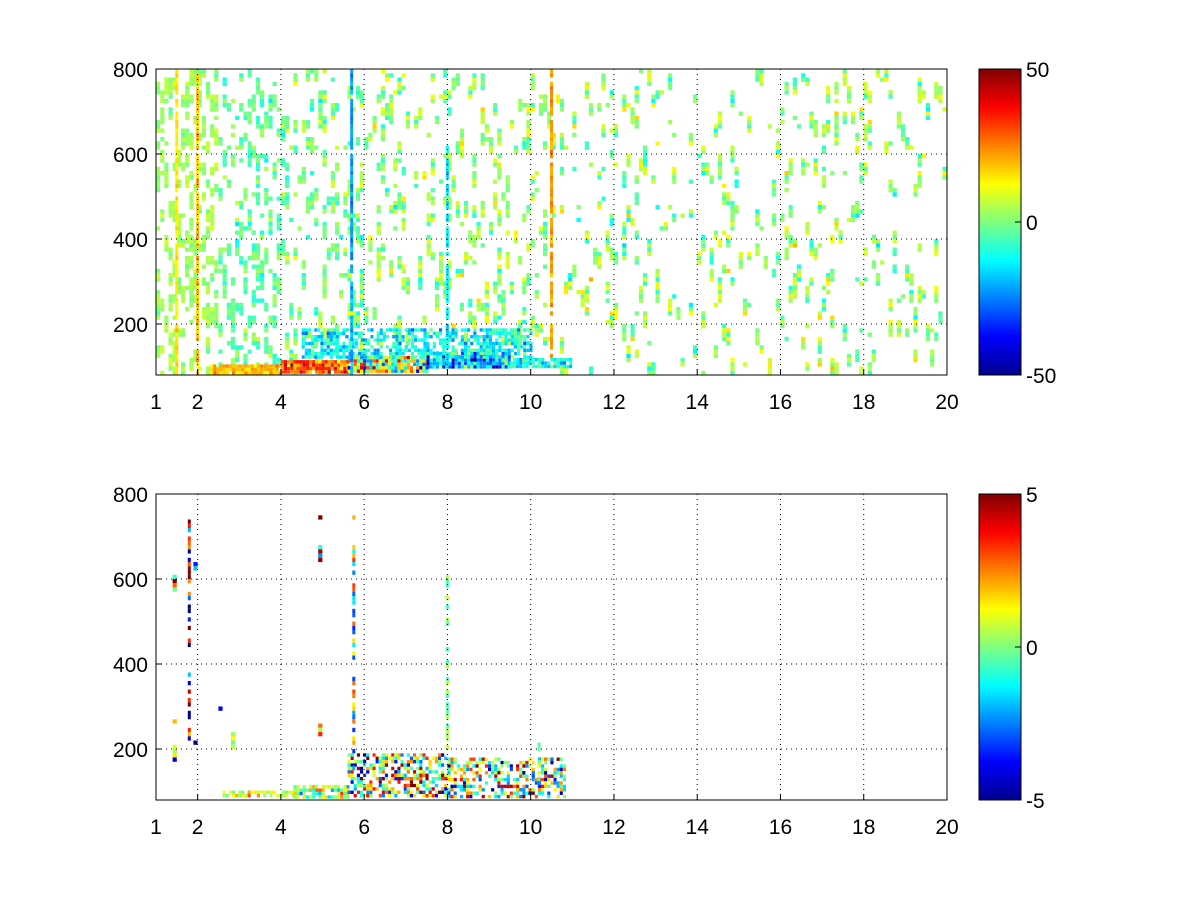 This screenshot has height=900, width=1200. What do you see at coordinates (130, 155) in the screenshot?
I see `y-tick-label: 600` at bounding box center [130, 155].